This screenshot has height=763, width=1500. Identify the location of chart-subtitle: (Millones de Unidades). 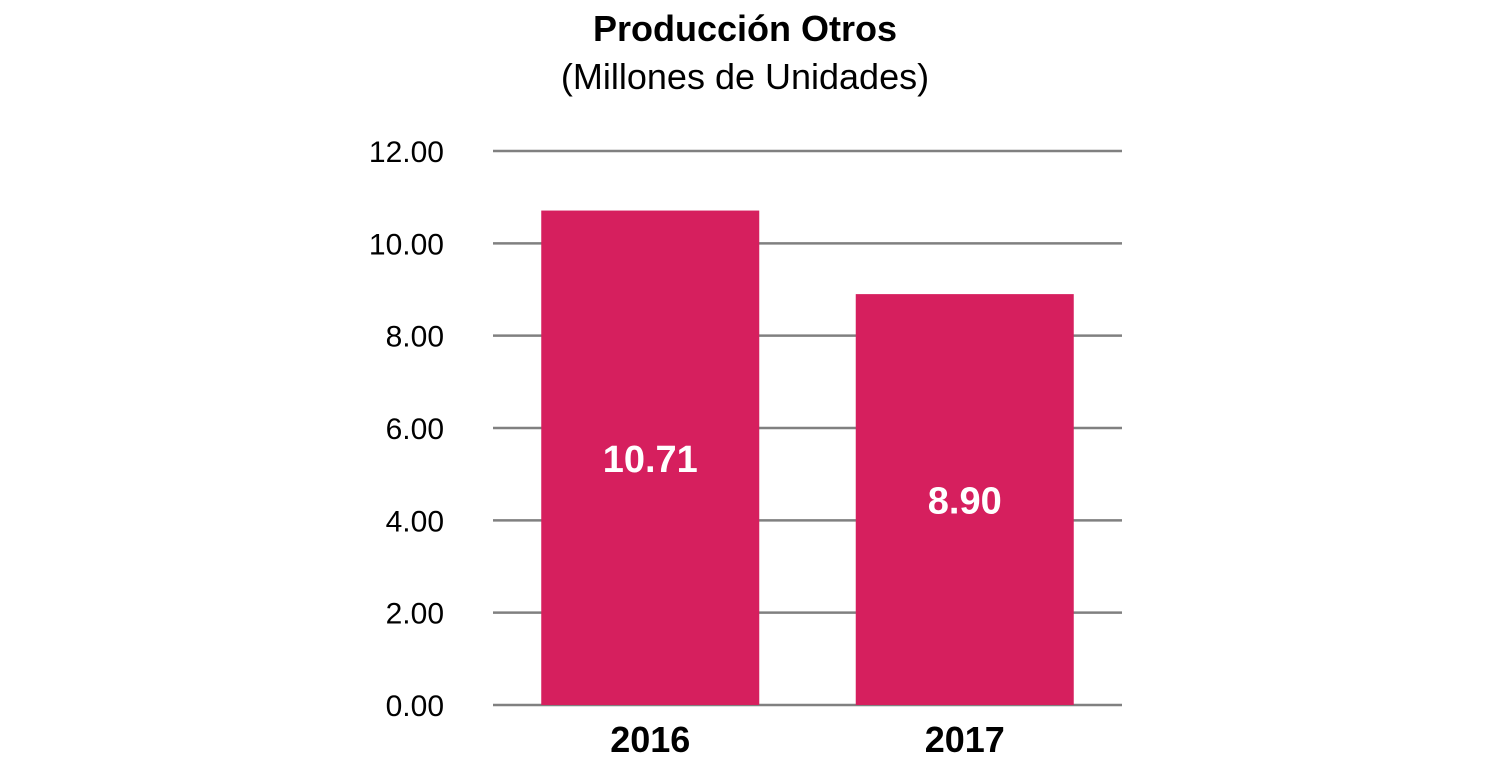
(745, 76).